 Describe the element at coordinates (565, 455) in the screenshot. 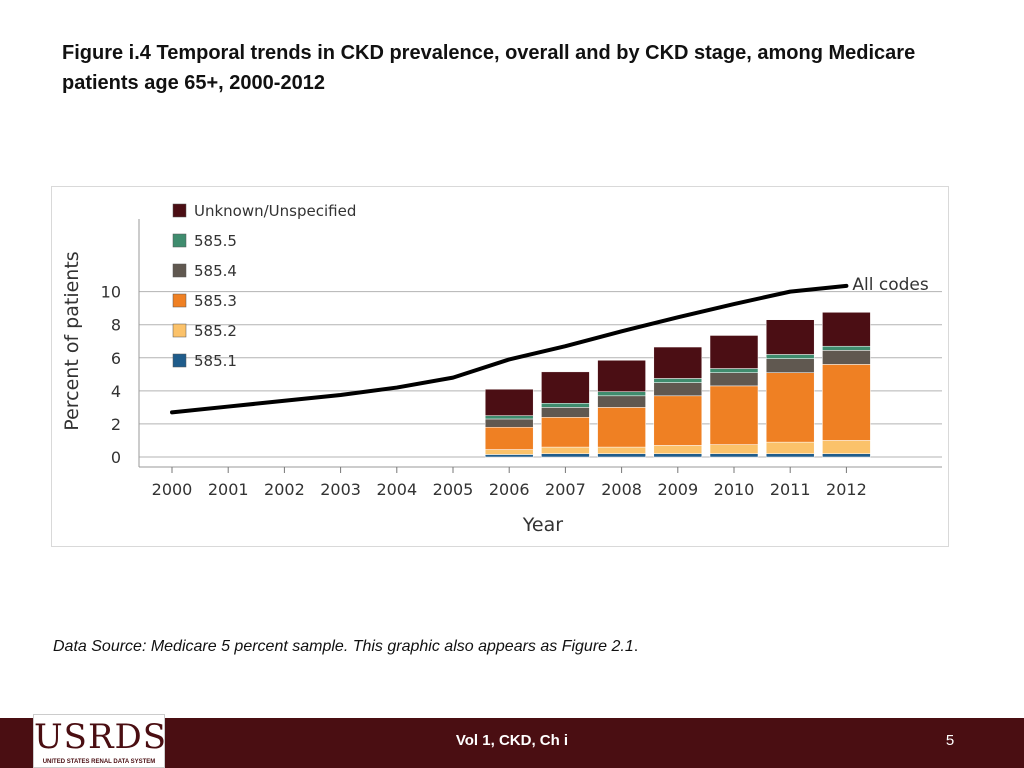

I see `bar-585-1-2007` at that location.